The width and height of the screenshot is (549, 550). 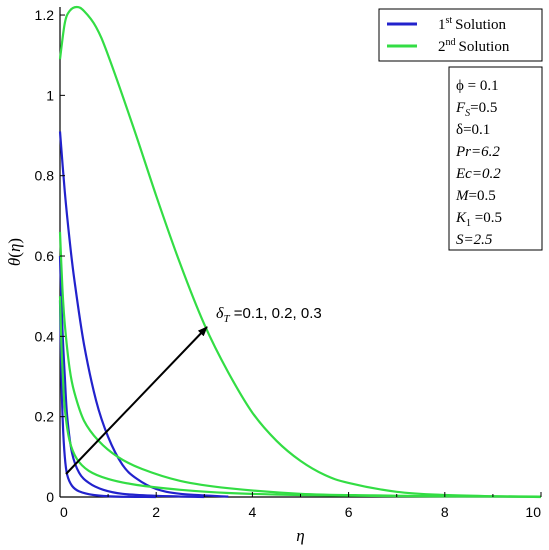 I want to click on y-tick-label: 1.2, so click(x=45, y=15).